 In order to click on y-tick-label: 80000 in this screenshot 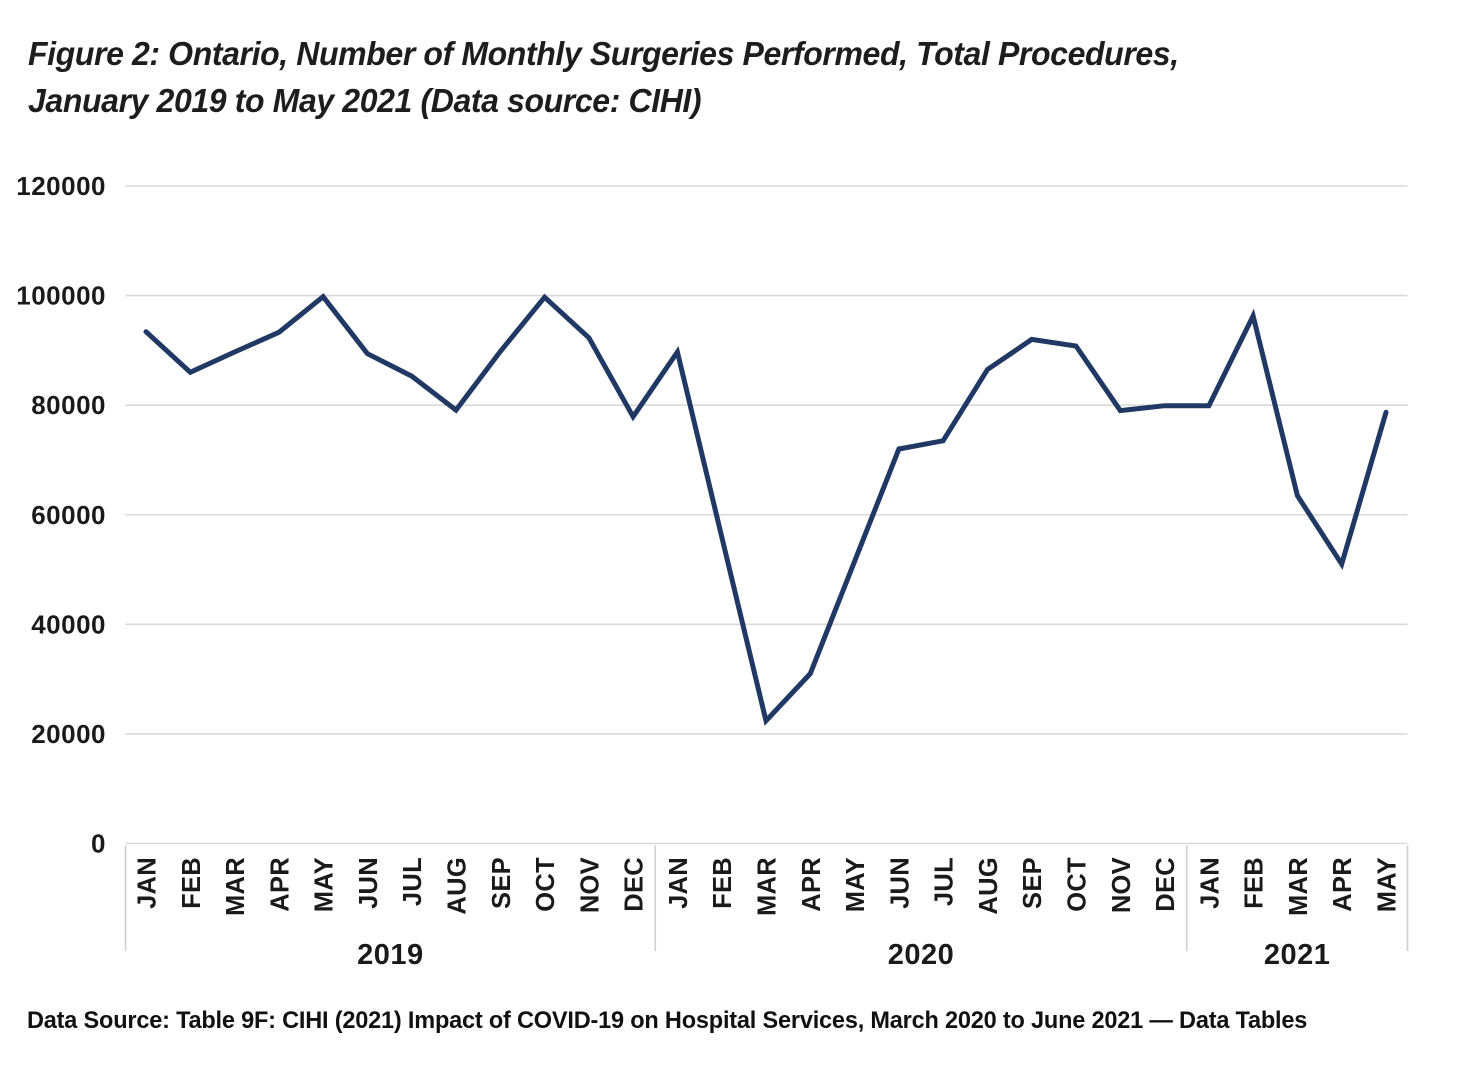, I will do `click(68, 405)`.